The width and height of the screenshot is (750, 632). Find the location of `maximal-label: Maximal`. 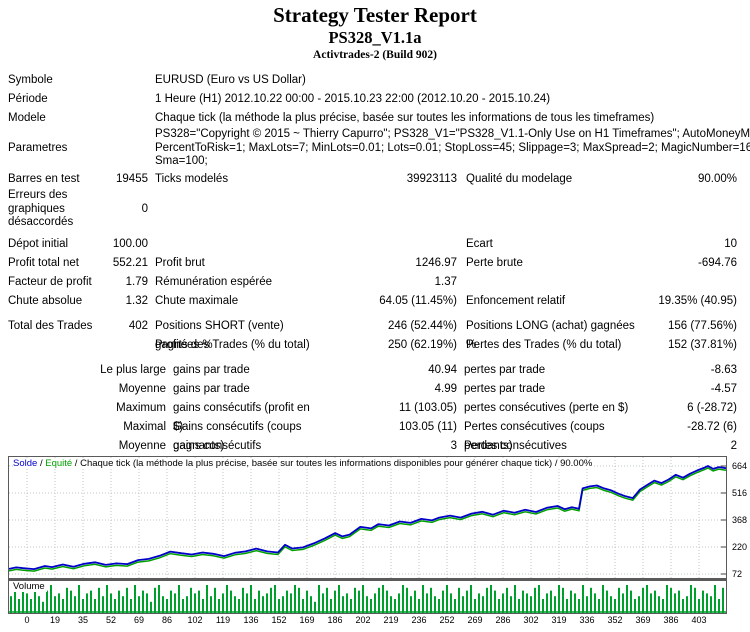

maximal-label: Maximal is located at coordinates (144, 427).